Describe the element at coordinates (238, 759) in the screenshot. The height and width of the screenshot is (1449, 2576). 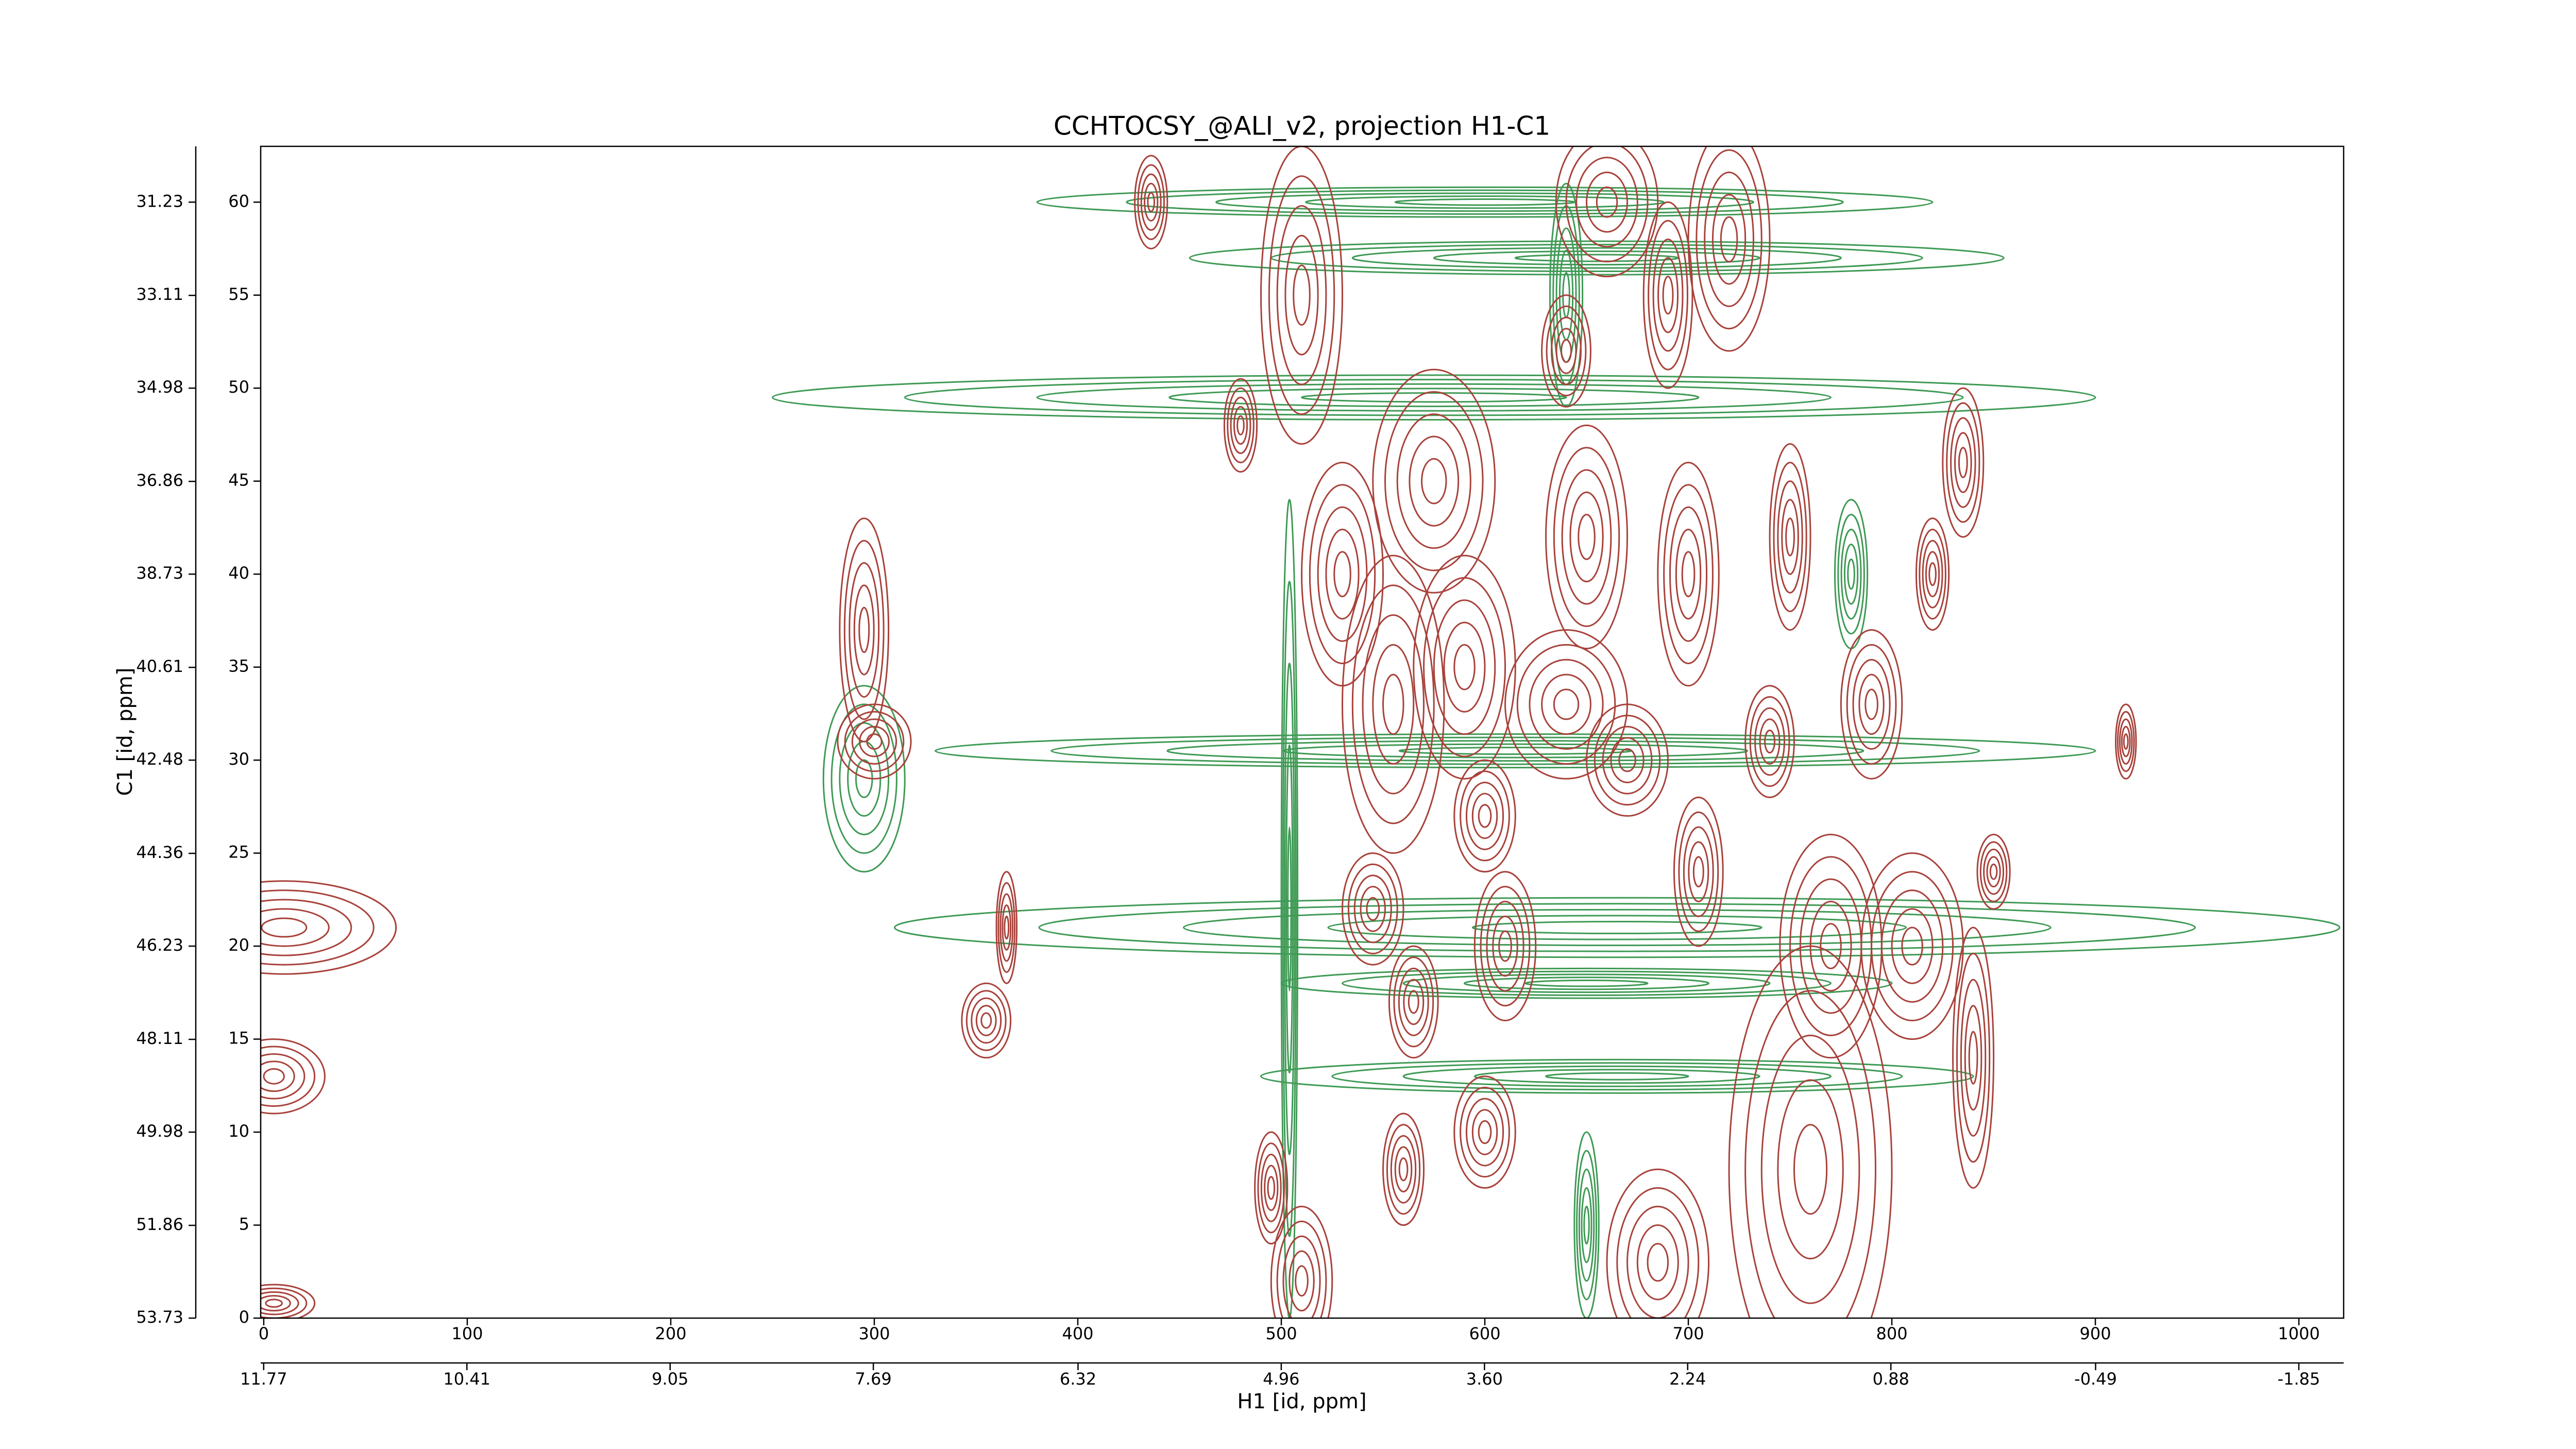
I see `y-tick-label: 30` at that location.